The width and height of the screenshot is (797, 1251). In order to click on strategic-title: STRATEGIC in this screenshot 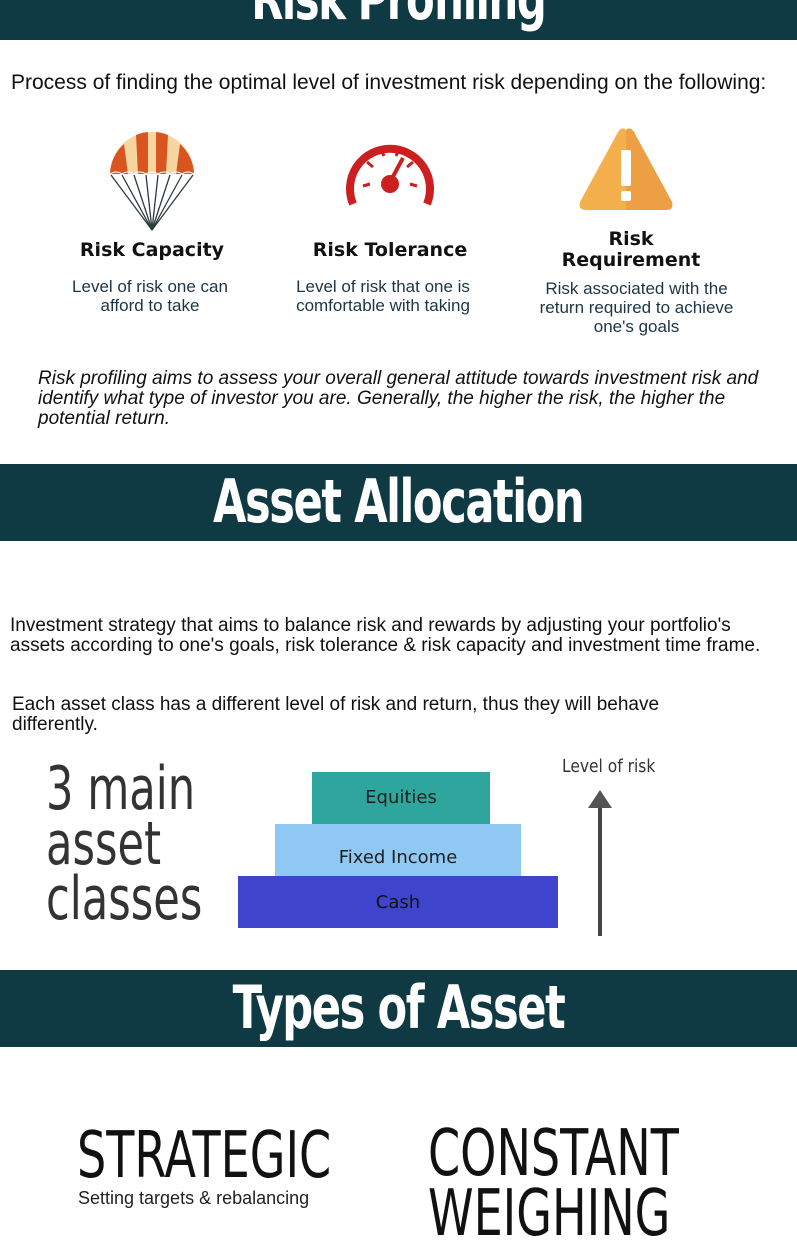, I will do `click(204, 1156)`.